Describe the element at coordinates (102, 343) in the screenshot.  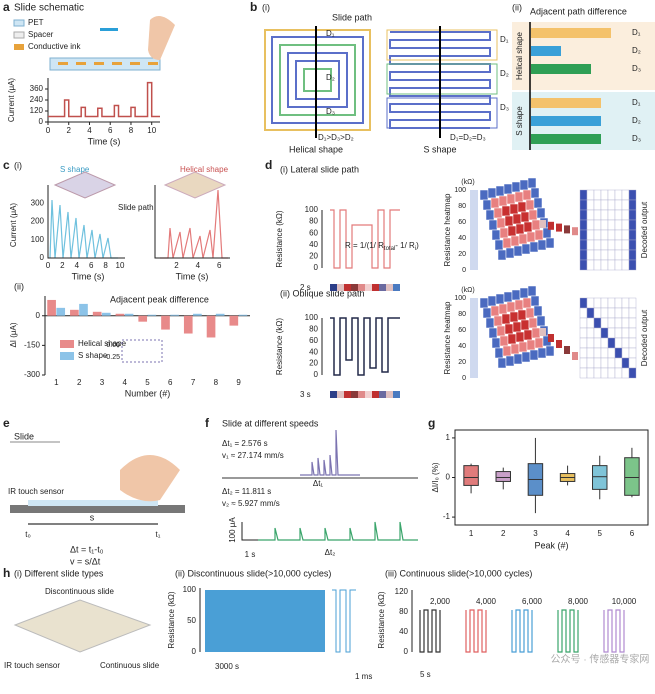
I see `legend-label: Helical shape` at that location.